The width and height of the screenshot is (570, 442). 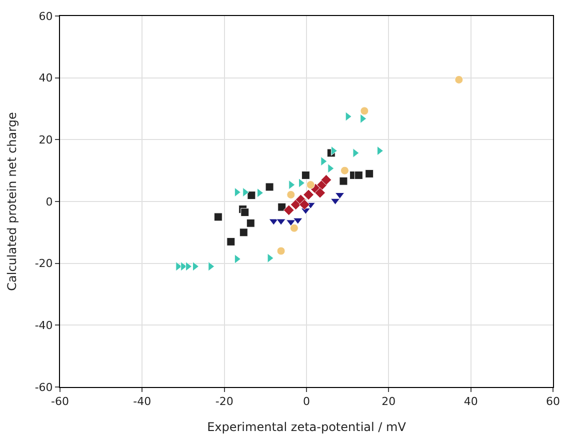 What do you see at coordinates (12, 201) in the screenshot?
I see `y-axis-title: Calculated protein net charge` at bounding box center [12, 201].